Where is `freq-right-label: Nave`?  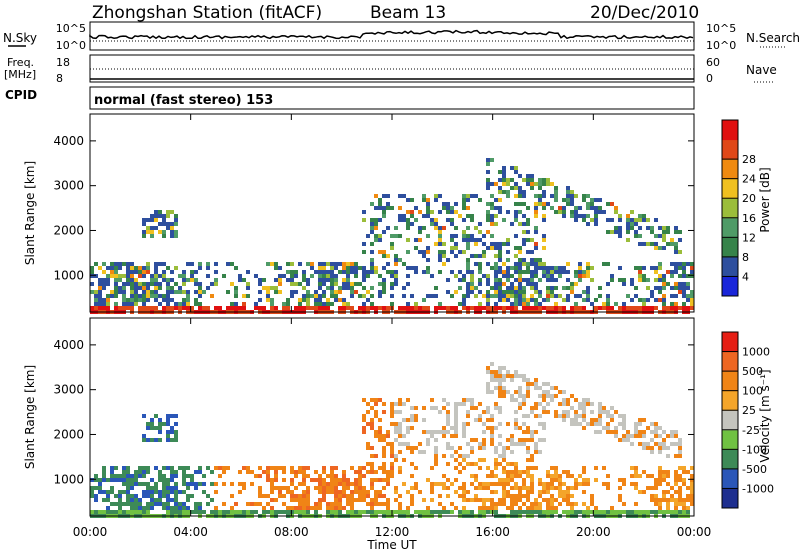
freq-right-label: Nave is located at coordinates (761, 70).